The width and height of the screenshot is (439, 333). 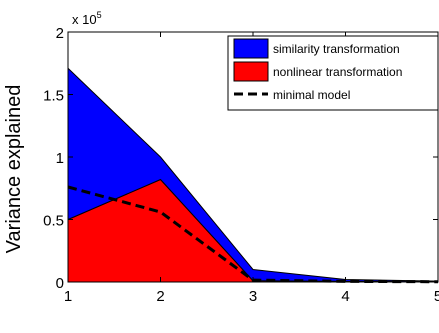 I want to click on x-tick-label: 1, so click(x=68, y=296).